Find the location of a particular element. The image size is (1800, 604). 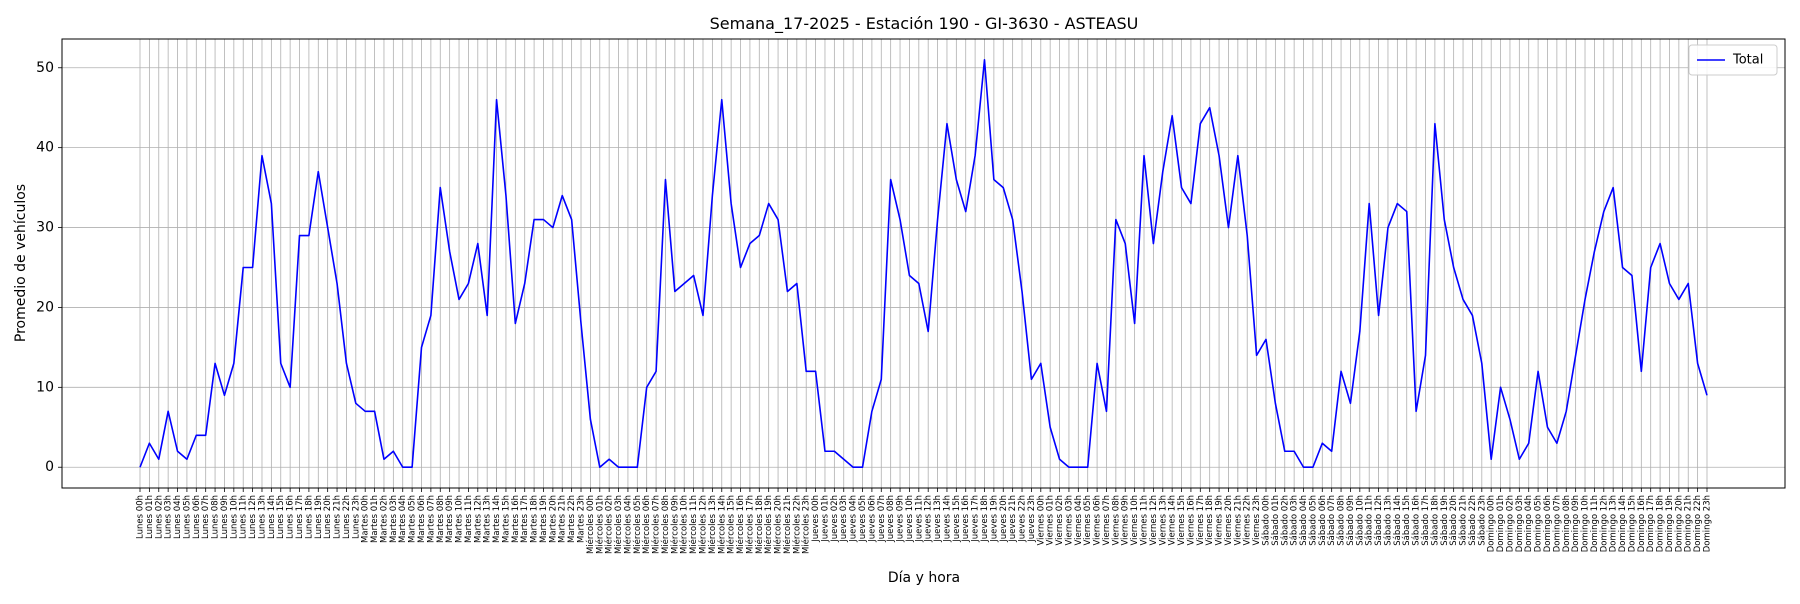

y-axis-label: Promedio de vehículos is located at coordinates (21, 263).